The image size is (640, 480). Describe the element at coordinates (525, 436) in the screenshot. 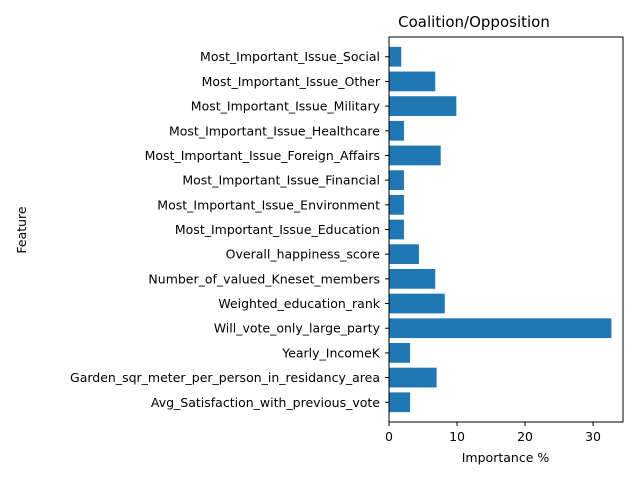

I see `x-tick-label: 20` at that location.